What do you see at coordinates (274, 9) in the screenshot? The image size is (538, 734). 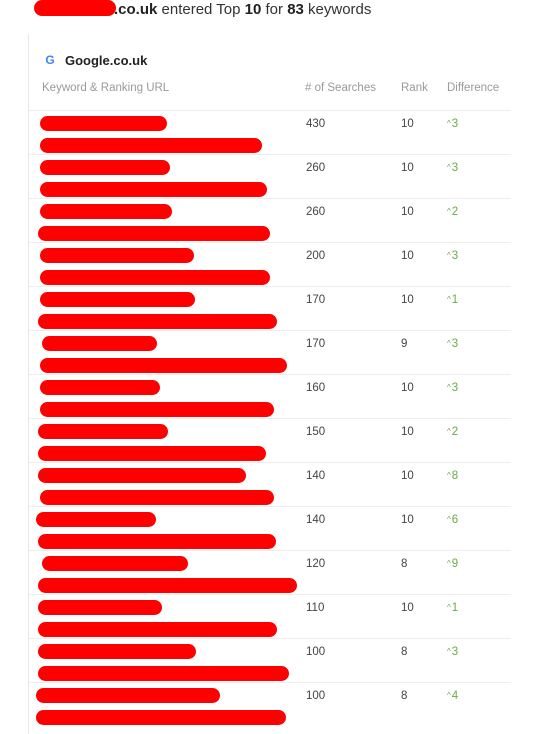 I see `headline-text-2: for` at bounding box center [274, 9].